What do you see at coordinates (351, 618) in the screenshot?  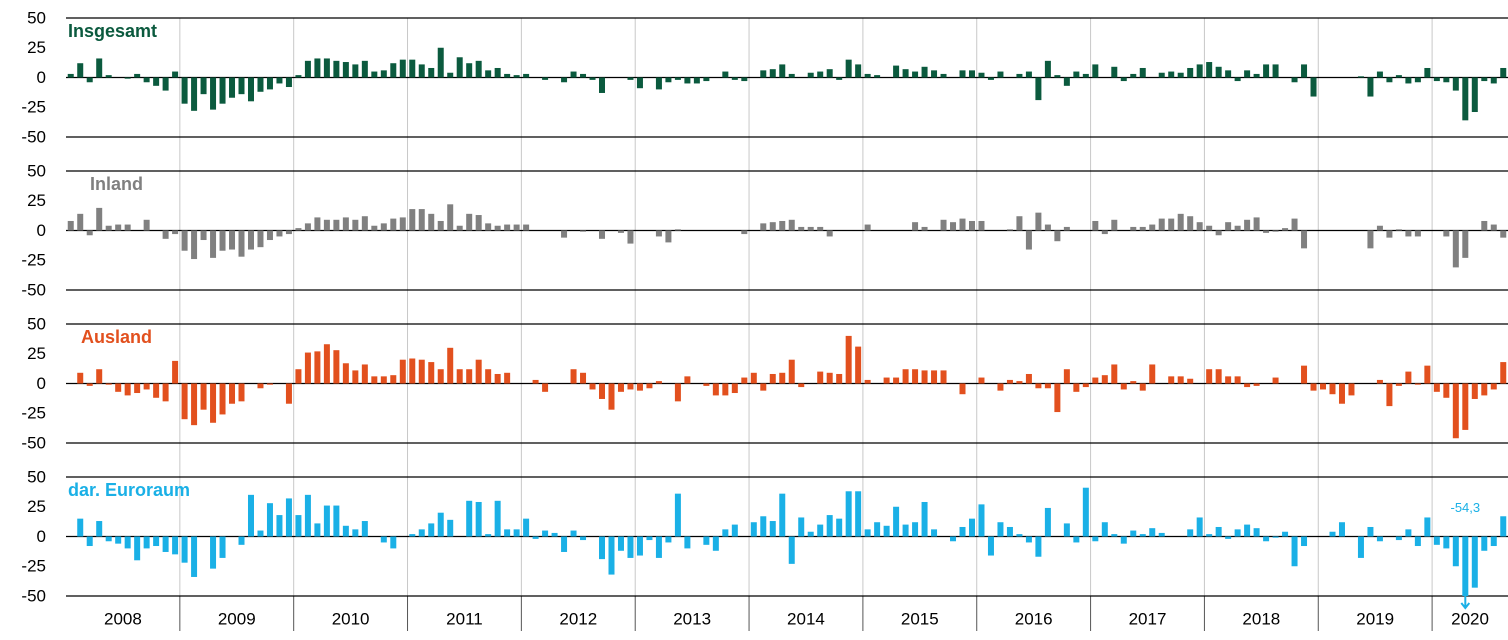 I see `x-tick-label: 2010` at bounding box center [351, 618].